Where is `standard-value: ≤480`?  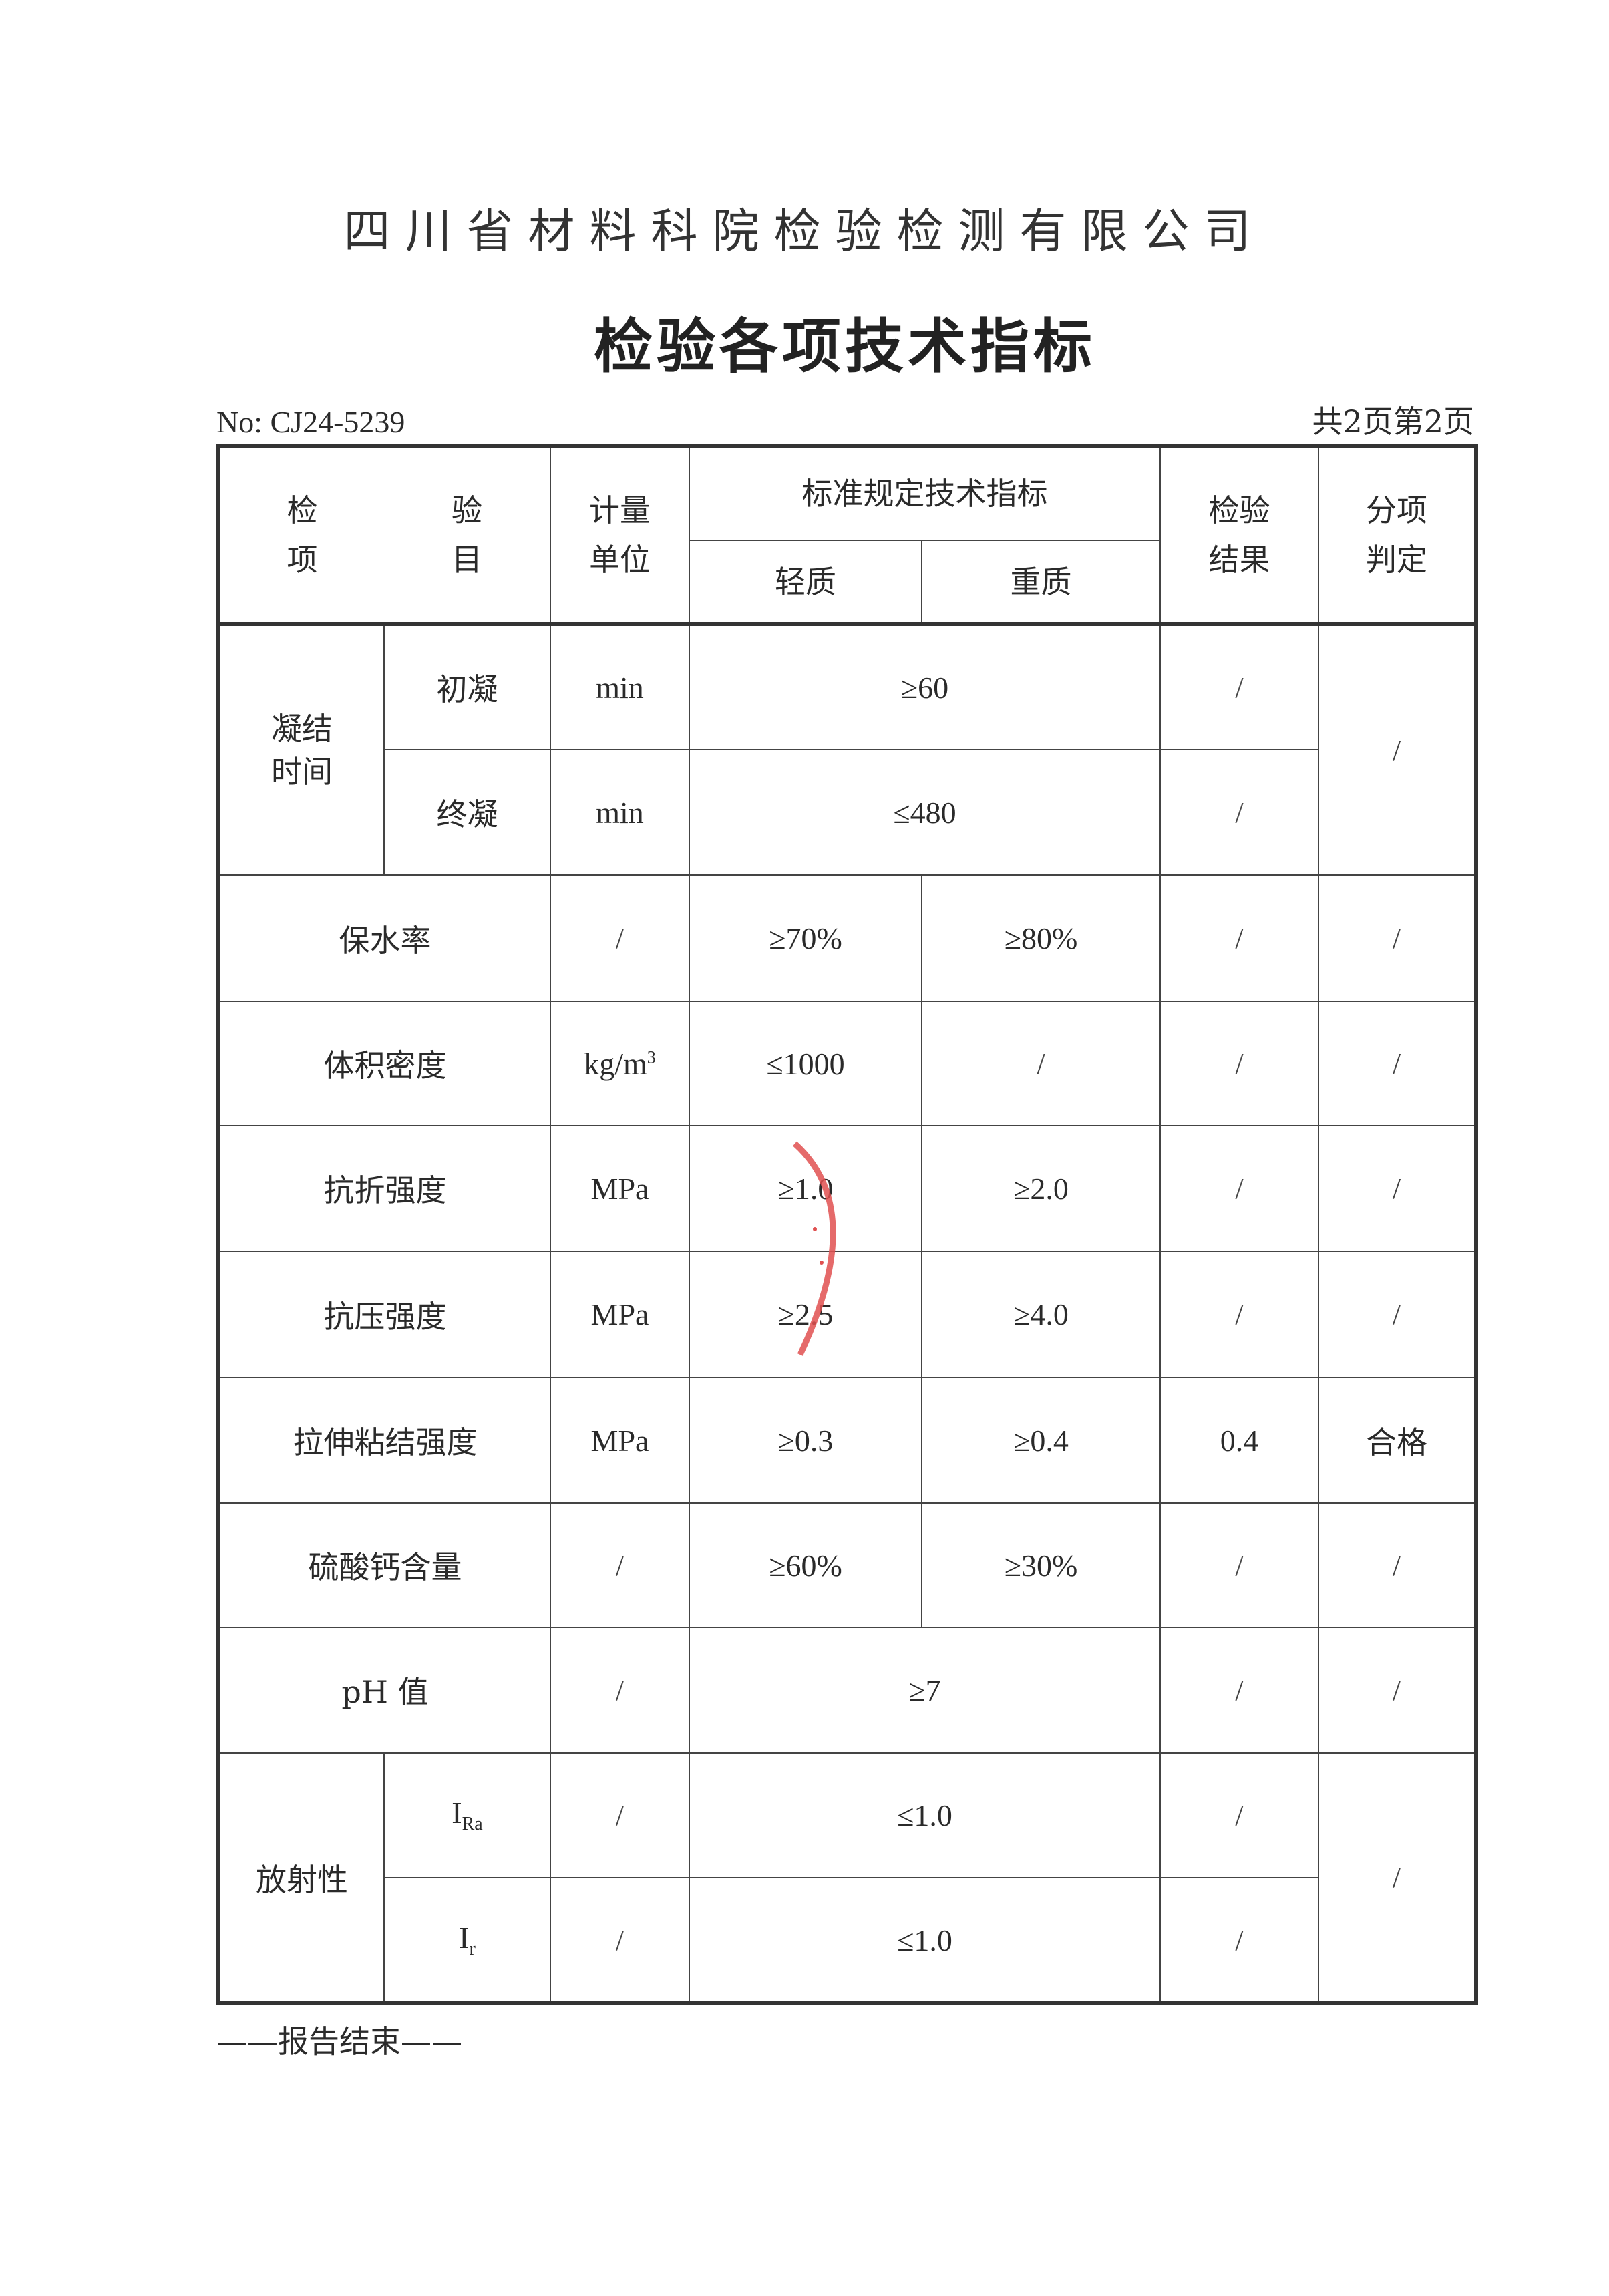 standard-value: ≤480 is located at coordinates (925, 812).